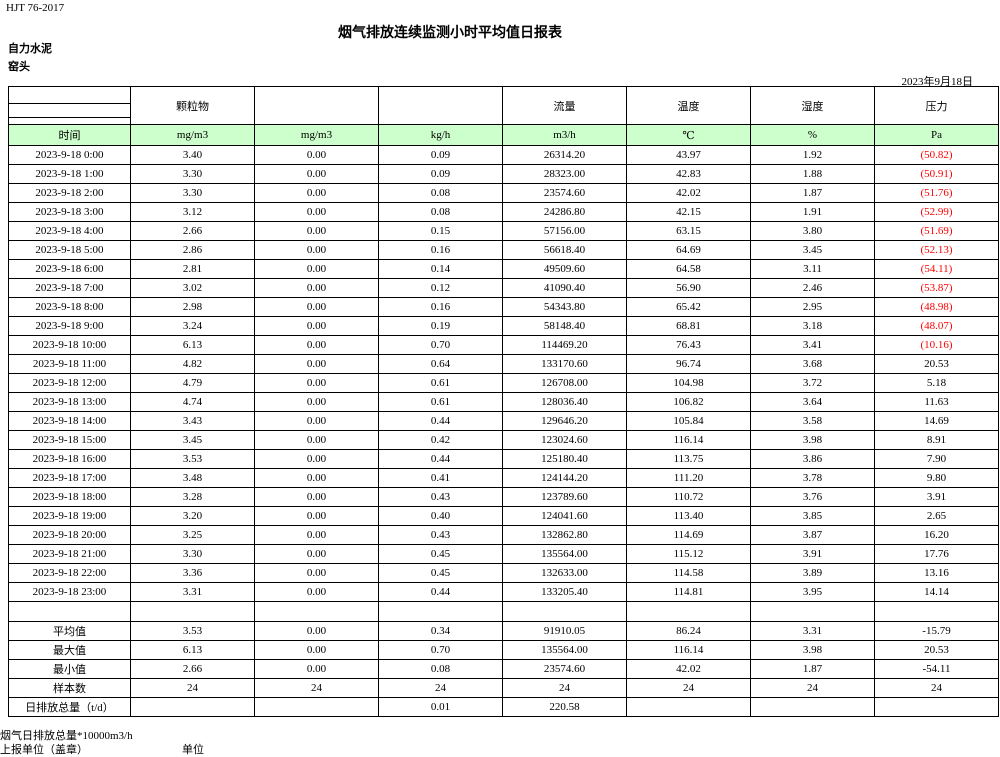 The image size is (1000, 757). I want to click on data-cell: 96.74, so click(688, 364).